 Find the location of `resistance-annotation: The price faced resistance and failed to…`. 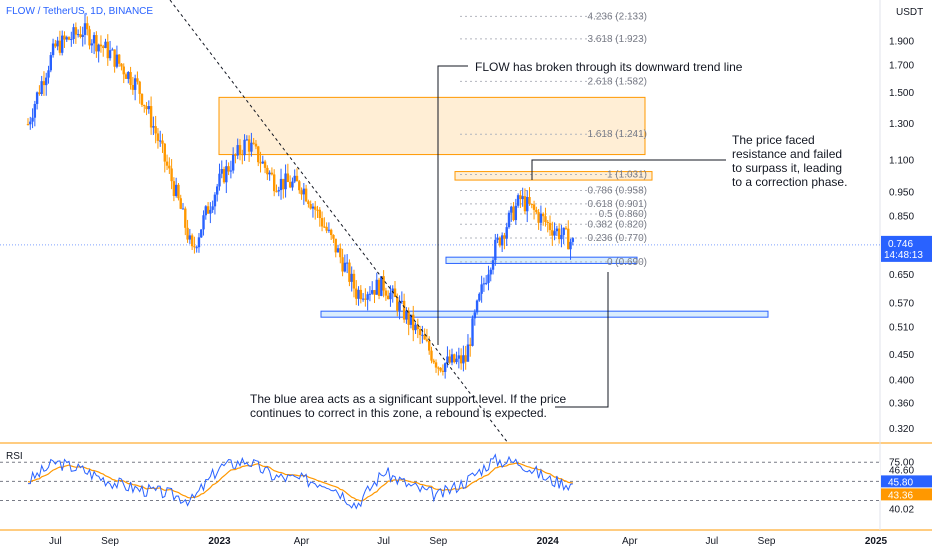

resistance-annotation: The price faced resistance and failed to… is located at coordinates (789, 161).